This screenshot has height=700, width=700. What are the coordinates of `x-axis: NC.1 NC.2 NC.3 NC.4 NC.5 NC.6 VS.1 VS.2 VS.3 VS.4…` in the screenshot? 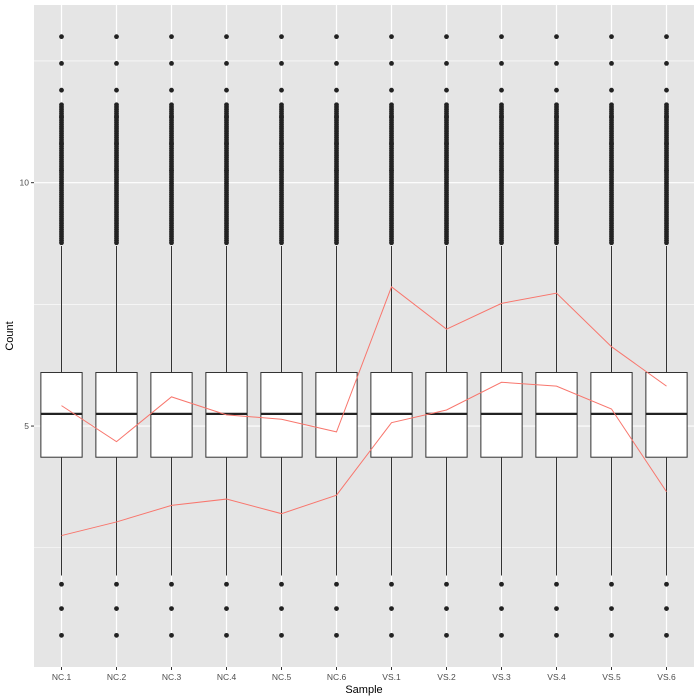 It's located at (364, 674).